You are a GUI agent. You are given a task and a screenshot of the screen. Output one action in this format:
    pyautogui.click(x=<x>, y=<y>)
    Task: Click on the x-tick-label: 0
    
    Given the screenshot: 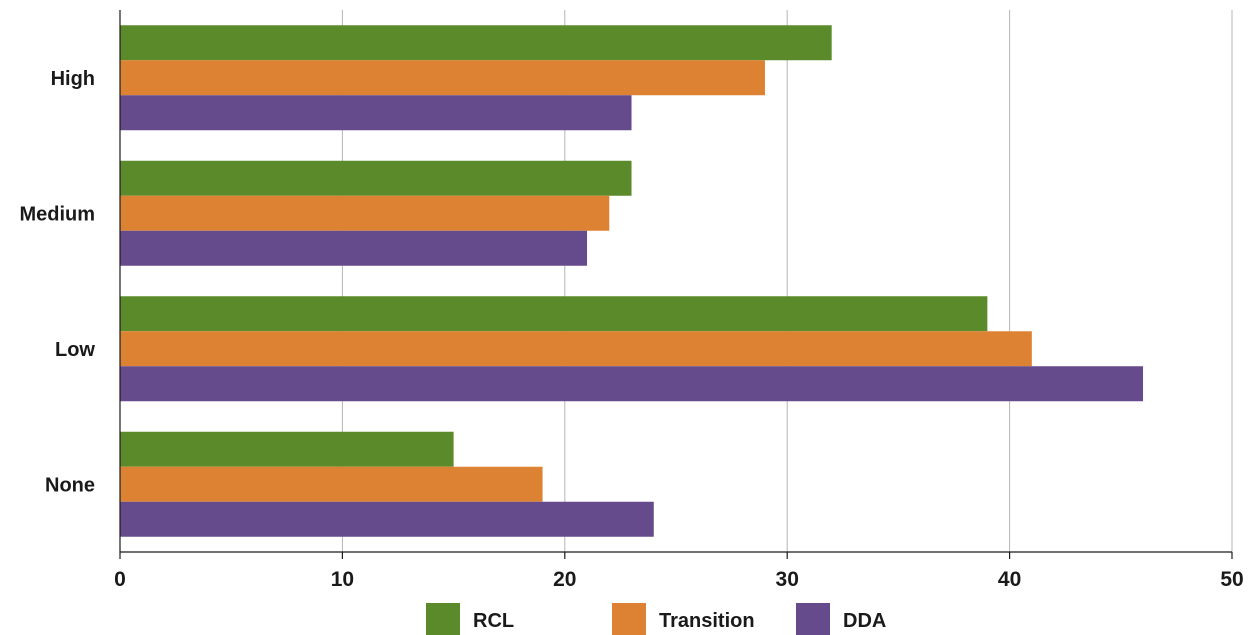 What is the action you would take?
    pyautogui.click(x=120, y=579)
    